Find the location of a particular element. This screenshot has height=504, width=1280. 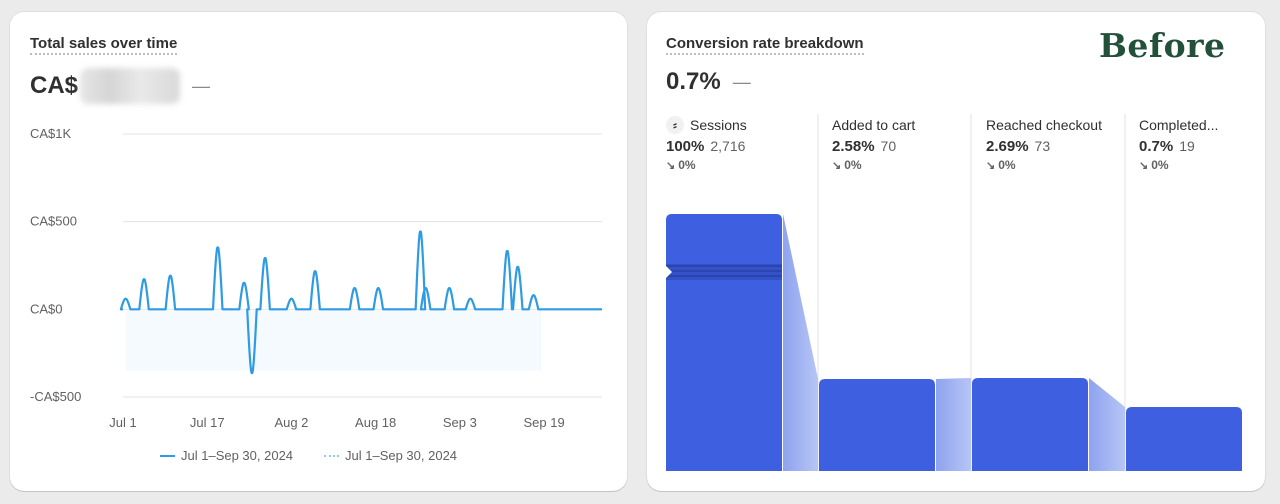

stage-added-to-cart: Added to cart 2.58% 70 ↘ 0% is located at coordinates (873, 162).